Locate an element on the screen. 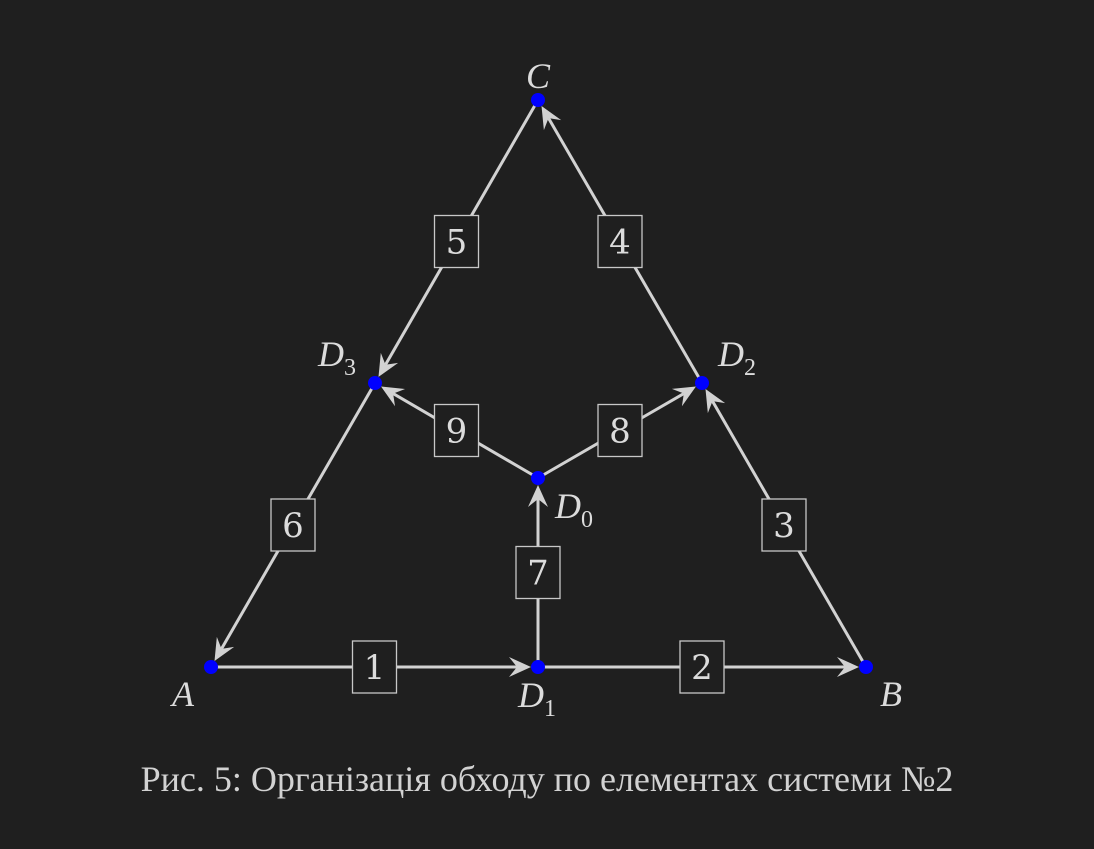  edge-9: 9 is located at coordinates (459, 432).